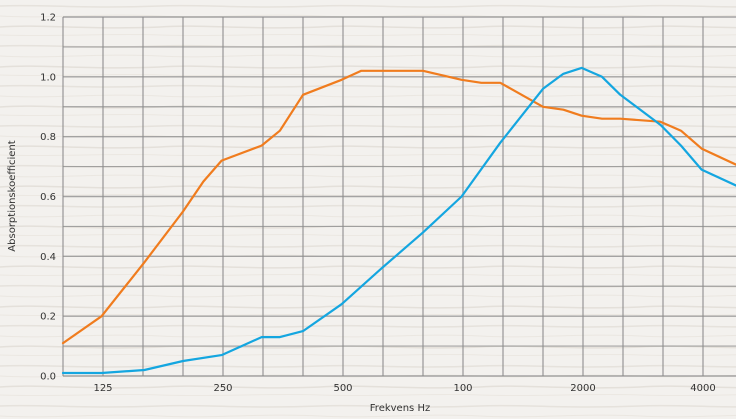 Image resolution: width=736 pixels, height=419 pixels. I want to click on x-tick-label: 125, so click(102, 388).